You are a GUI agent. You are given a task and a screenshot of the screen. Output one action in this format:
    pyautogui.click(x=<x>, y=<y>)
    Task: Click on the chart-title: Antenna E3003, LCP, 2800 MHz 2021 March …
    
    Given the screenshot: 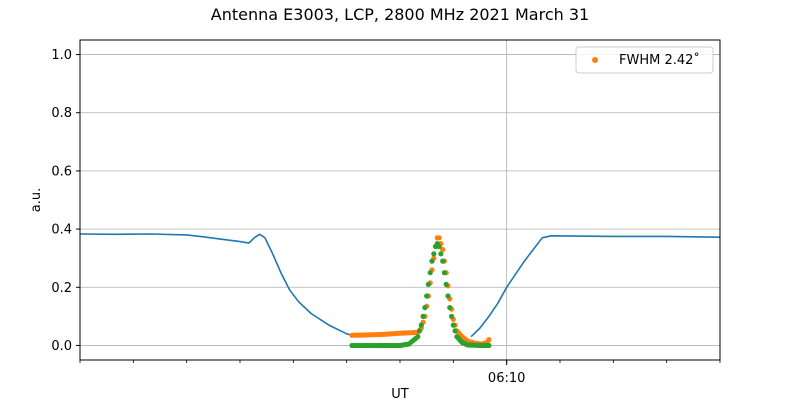 What is the action you would take?
    pyautogui.click(x=400, y=14)
    